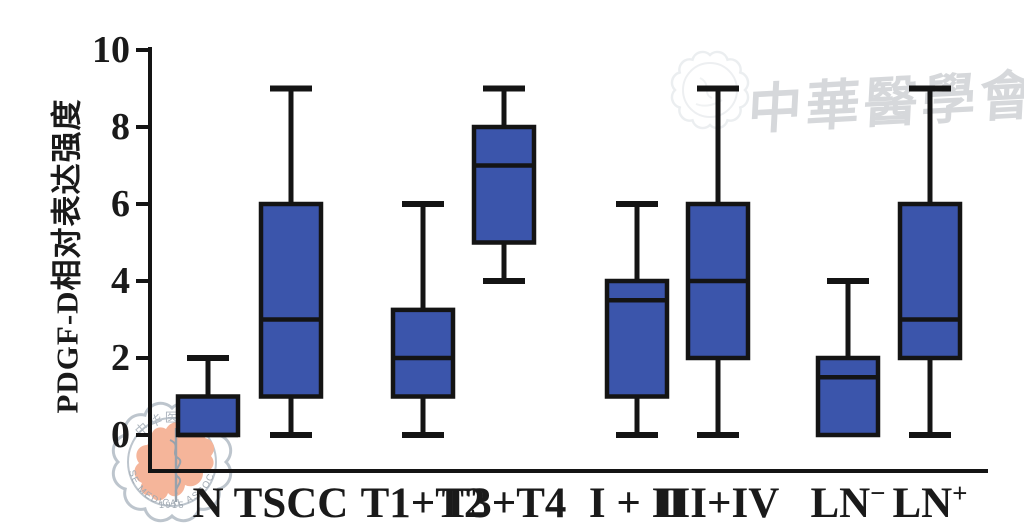 The width and height of the screenshot is (1024, 529). I want to click on x-axis-label: T3+T4, so click(504, 503).